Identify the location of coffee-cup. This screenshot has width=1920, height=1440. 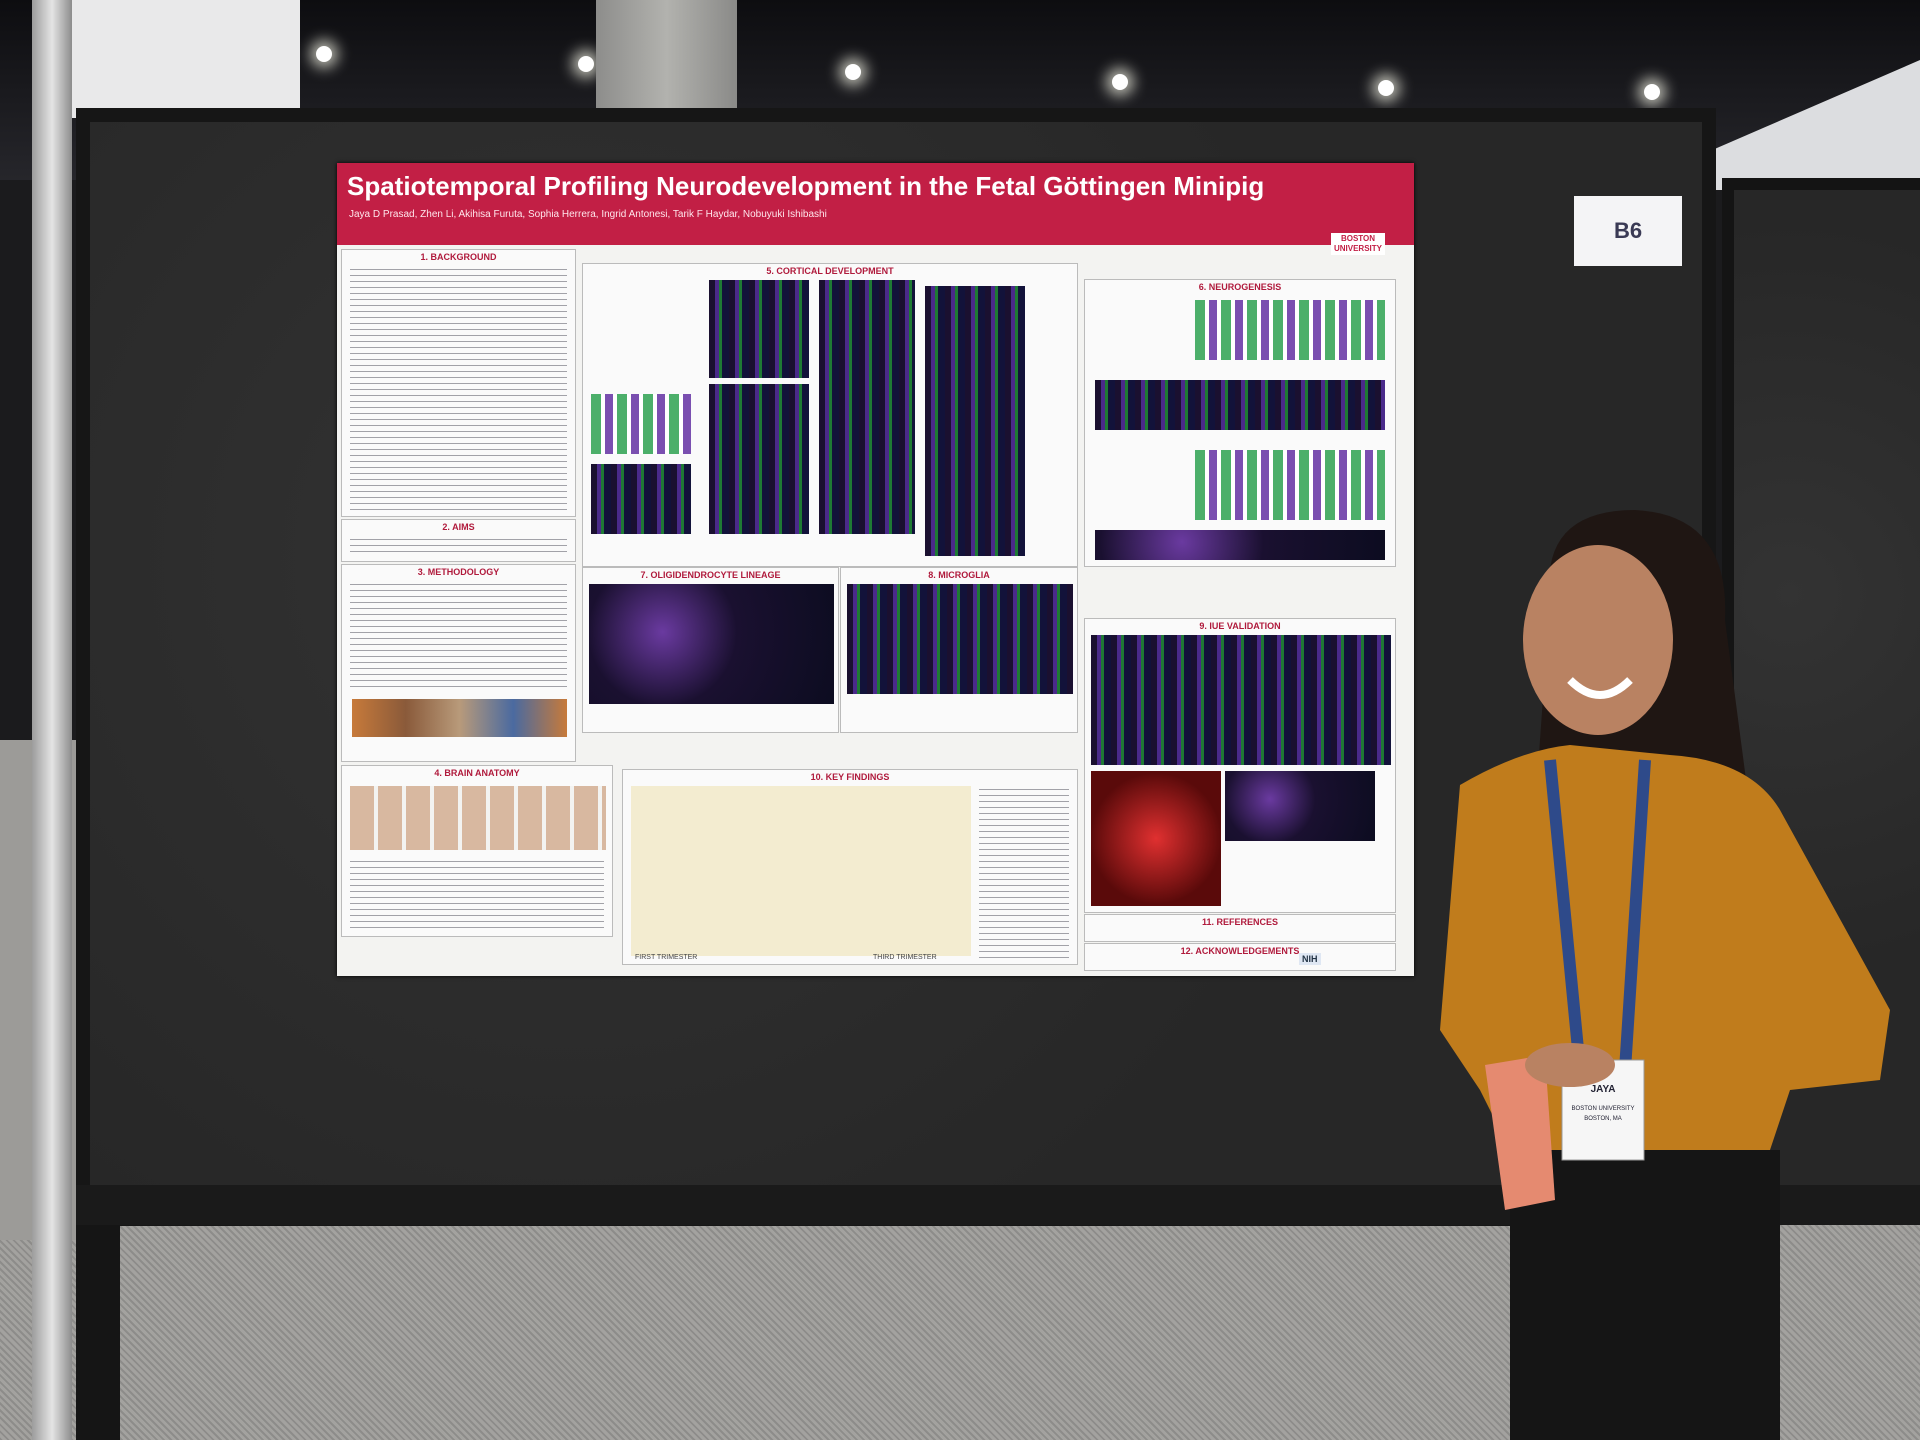
(1520, 1132).